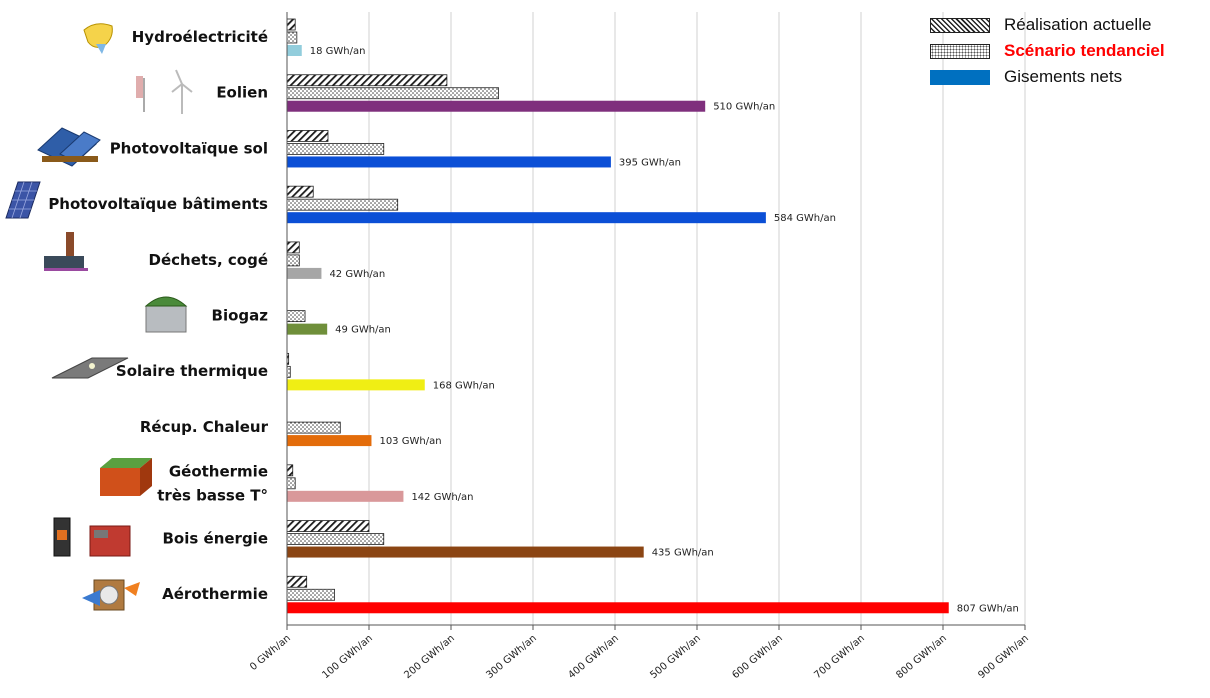 The width and height of the screenshot is (1210, 698). What do you see at coordinates (90, 368) in the screenshot?
I see `solar-thermal-panel-icon` at bounding box center [90, 368].